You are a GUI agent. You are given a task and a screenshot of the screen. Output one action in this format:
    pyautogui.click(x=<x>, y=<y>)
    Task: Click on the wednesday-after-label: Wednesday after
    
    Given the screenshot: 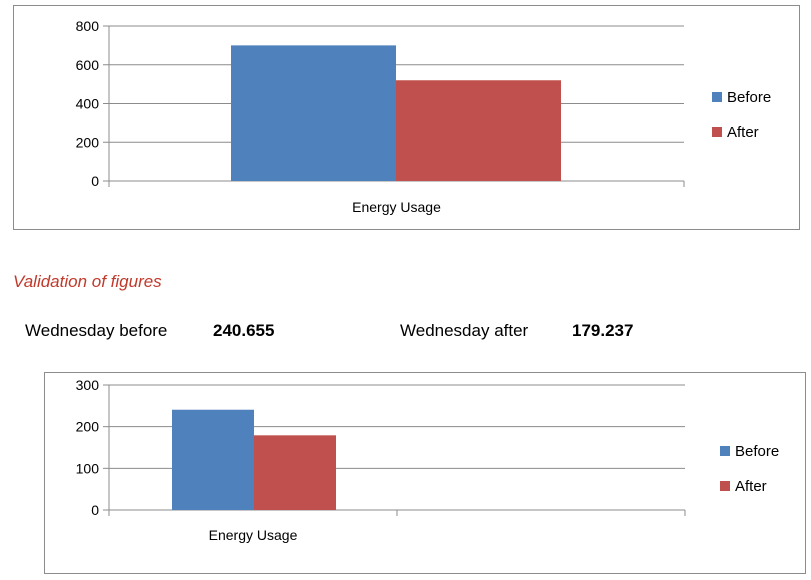 What is the action you would take?
    pyautogui.click(x=464, y=330)
    